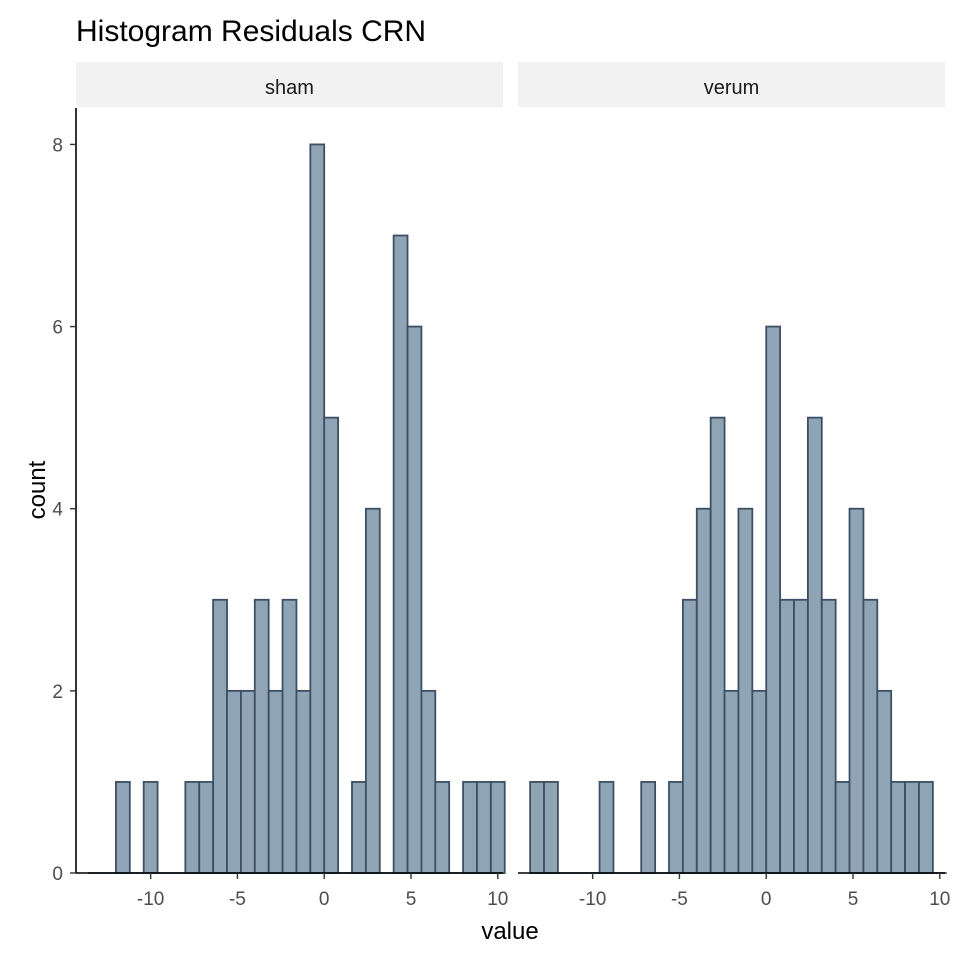 This screenshot has width=960, height=960. Describe the element at coordinates (37, 489) in the screenshot. I see `y-axis-title: count` at that location.